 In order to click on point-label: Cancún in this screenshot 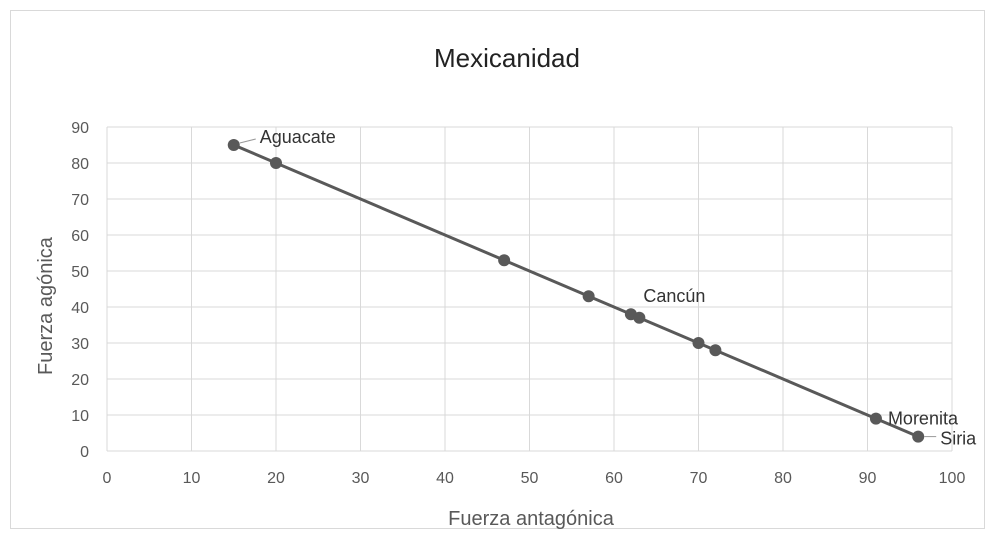, I will do `click(674, 296)`.